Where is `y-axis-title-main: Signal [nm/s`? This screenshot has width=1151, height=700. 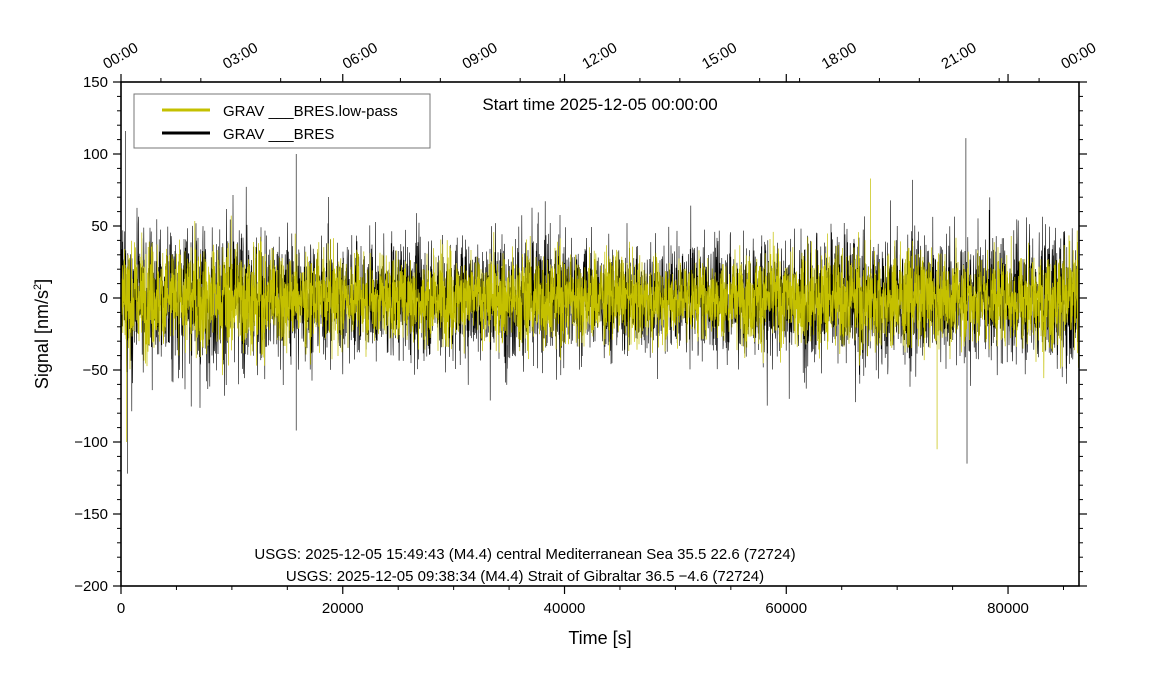 y-axis-title-main: Signal [nm/s is located at coordinates (42, 339).